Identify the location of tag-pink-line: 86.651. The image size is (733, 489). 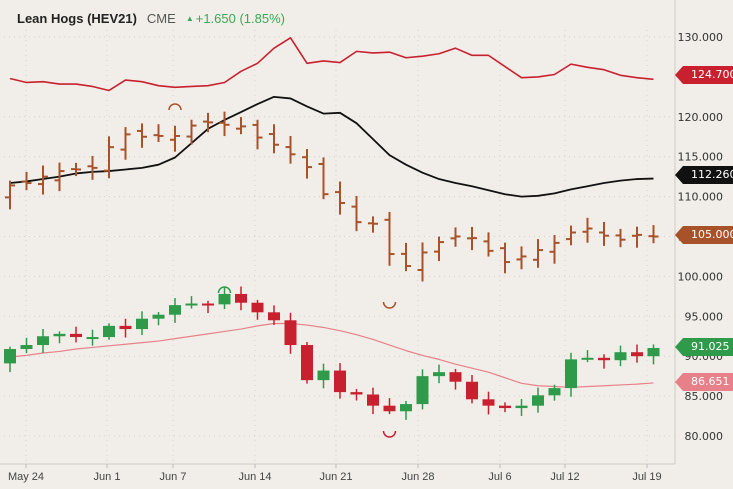
(704, 382).